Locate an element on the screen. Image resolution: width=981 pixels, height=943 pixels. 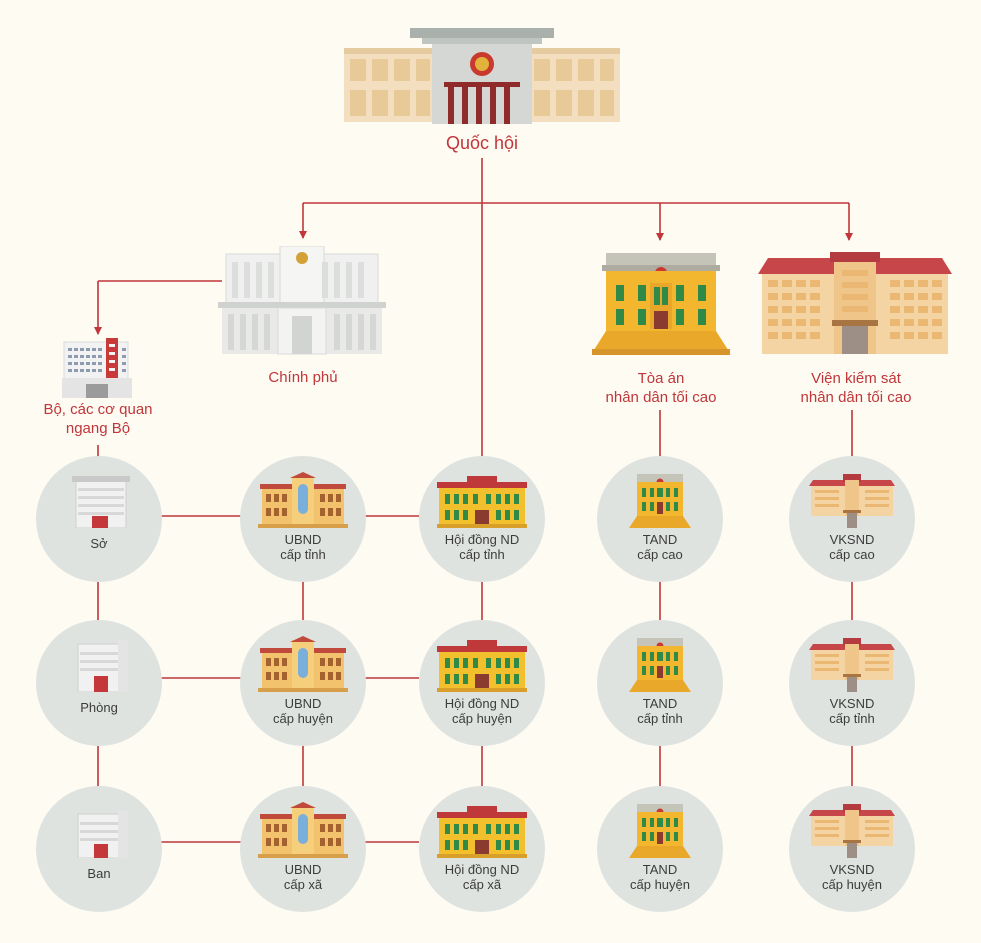
node-ubnd-huyen-label1: UBND is located at coordinates (303, 703).